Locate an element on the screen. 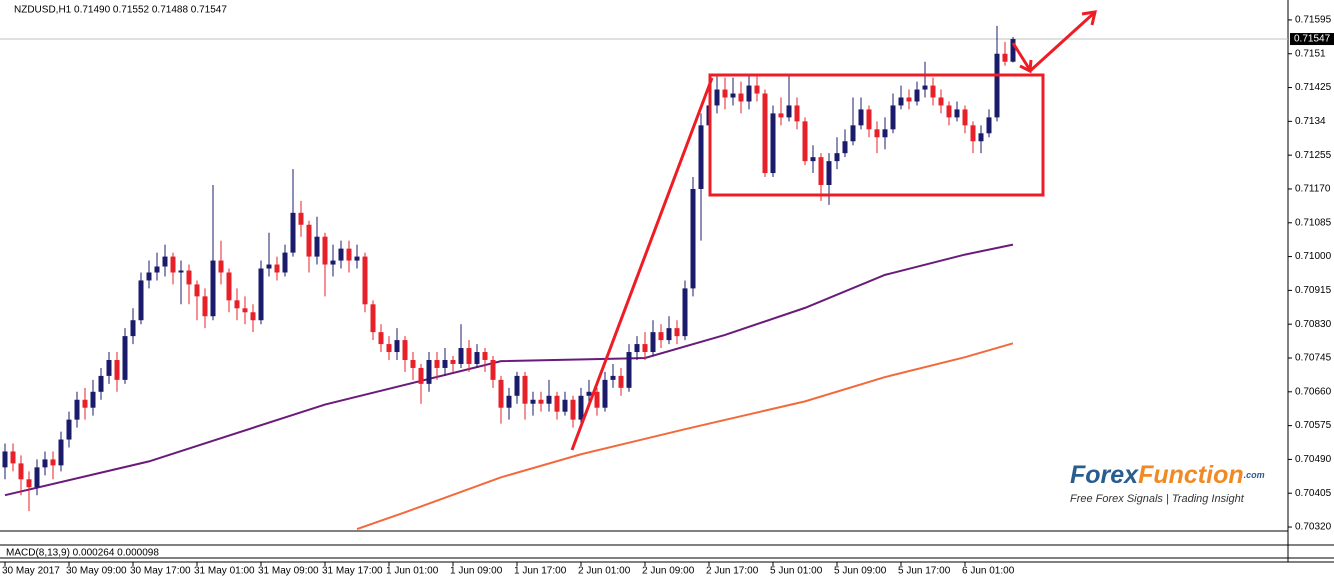 The image size is (1334, 584). arrowhead is located at coordinates (1089, 18).